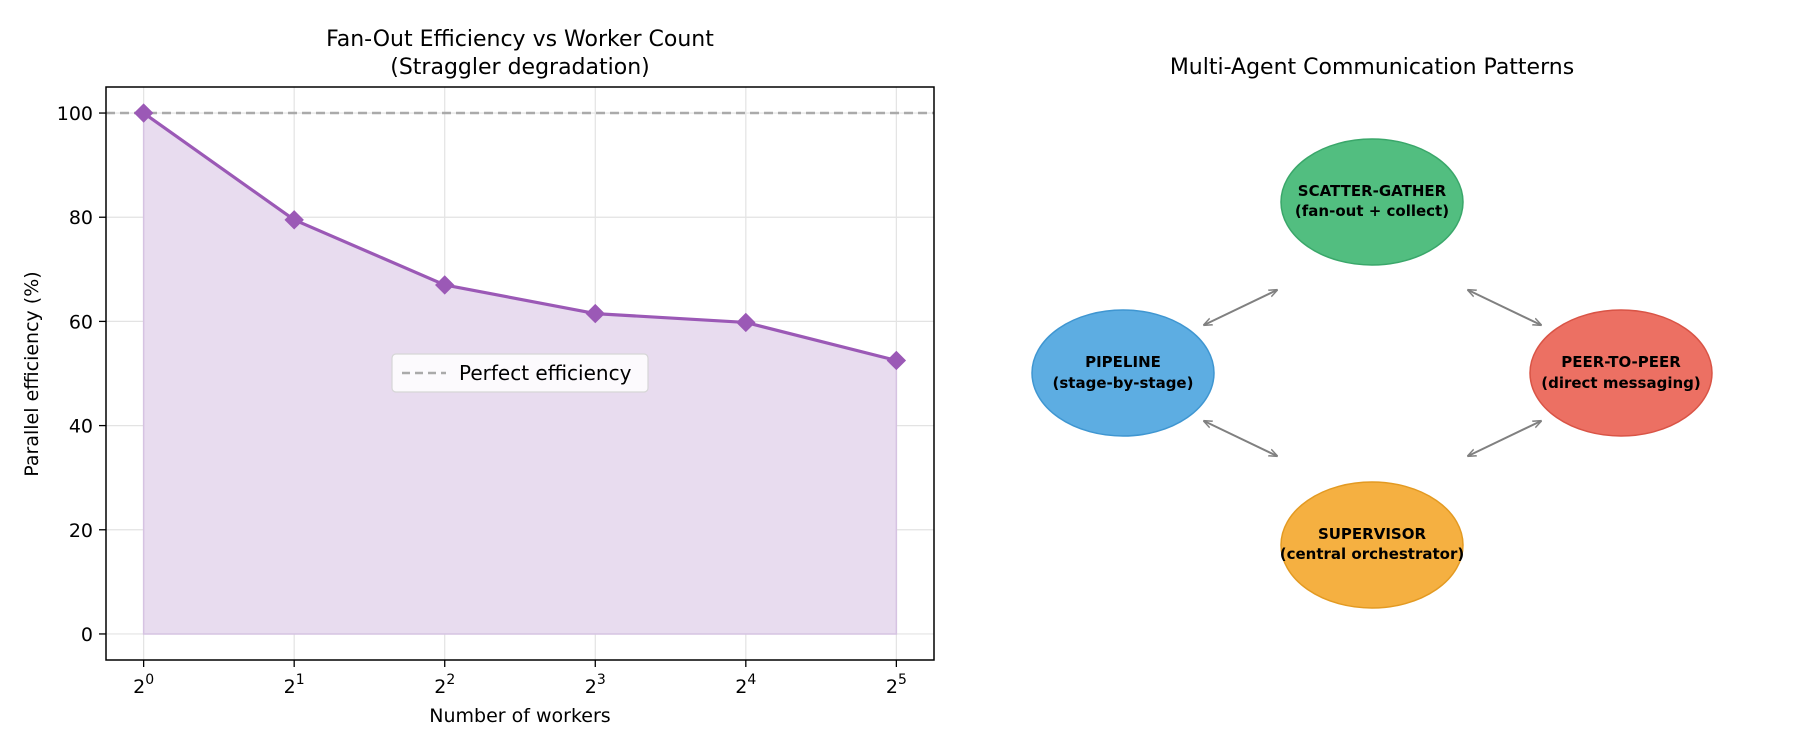  I want to click on chart-title-line1: Fan-Out Efficiency vs Worker Count, so click(520, 39).